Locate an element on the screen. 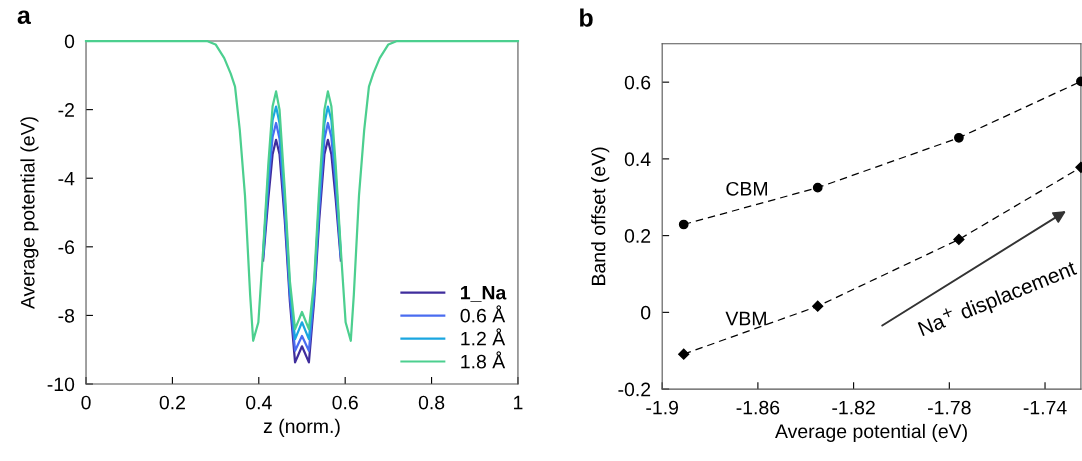 The image size is (1082, 461). y-tick-label: -6 is located at coordinates (66, 247).